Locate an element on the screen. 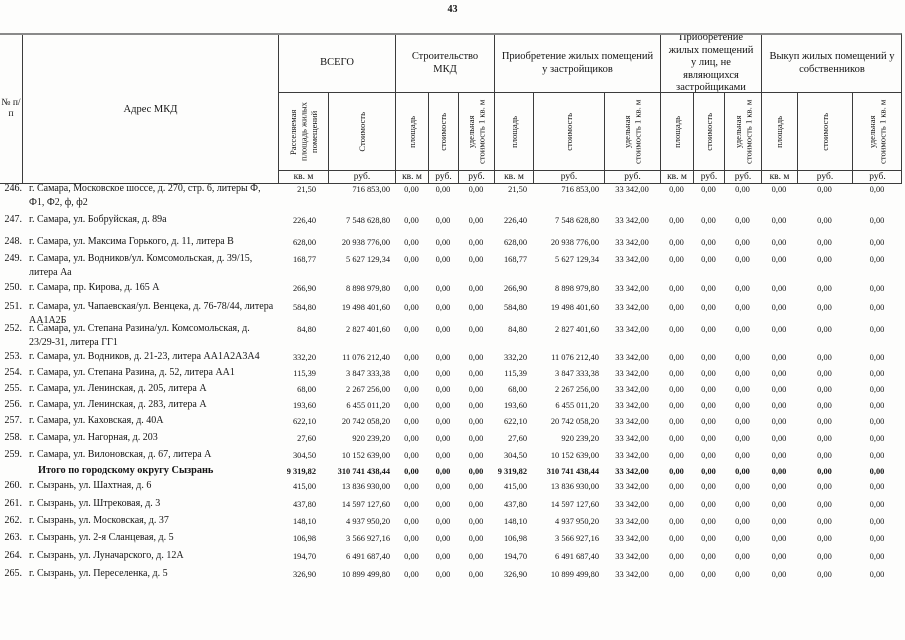 This screenshot has height=640, width=905. row-value: 332,20 is located at coordinates (304, 357).